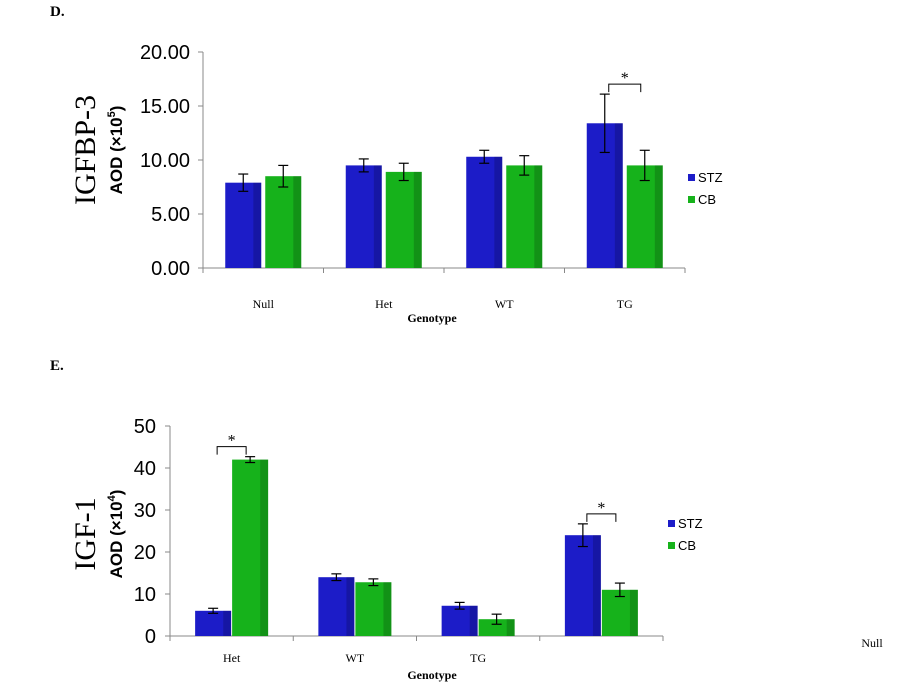 The image size is (906, 682). Describe the element at coordinates (150, 637) in the screenshot. I see `y-tick-label: 0` at that location.